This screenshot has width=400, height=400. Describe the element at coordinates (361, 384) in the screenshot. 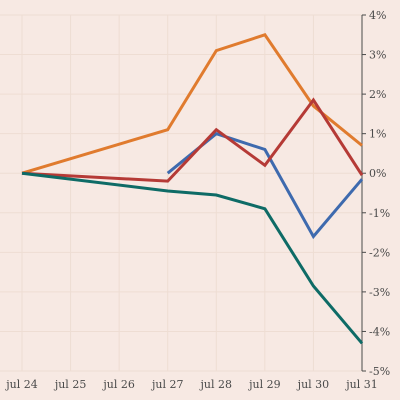

I see `x-tick-label: jul 31` at that location.